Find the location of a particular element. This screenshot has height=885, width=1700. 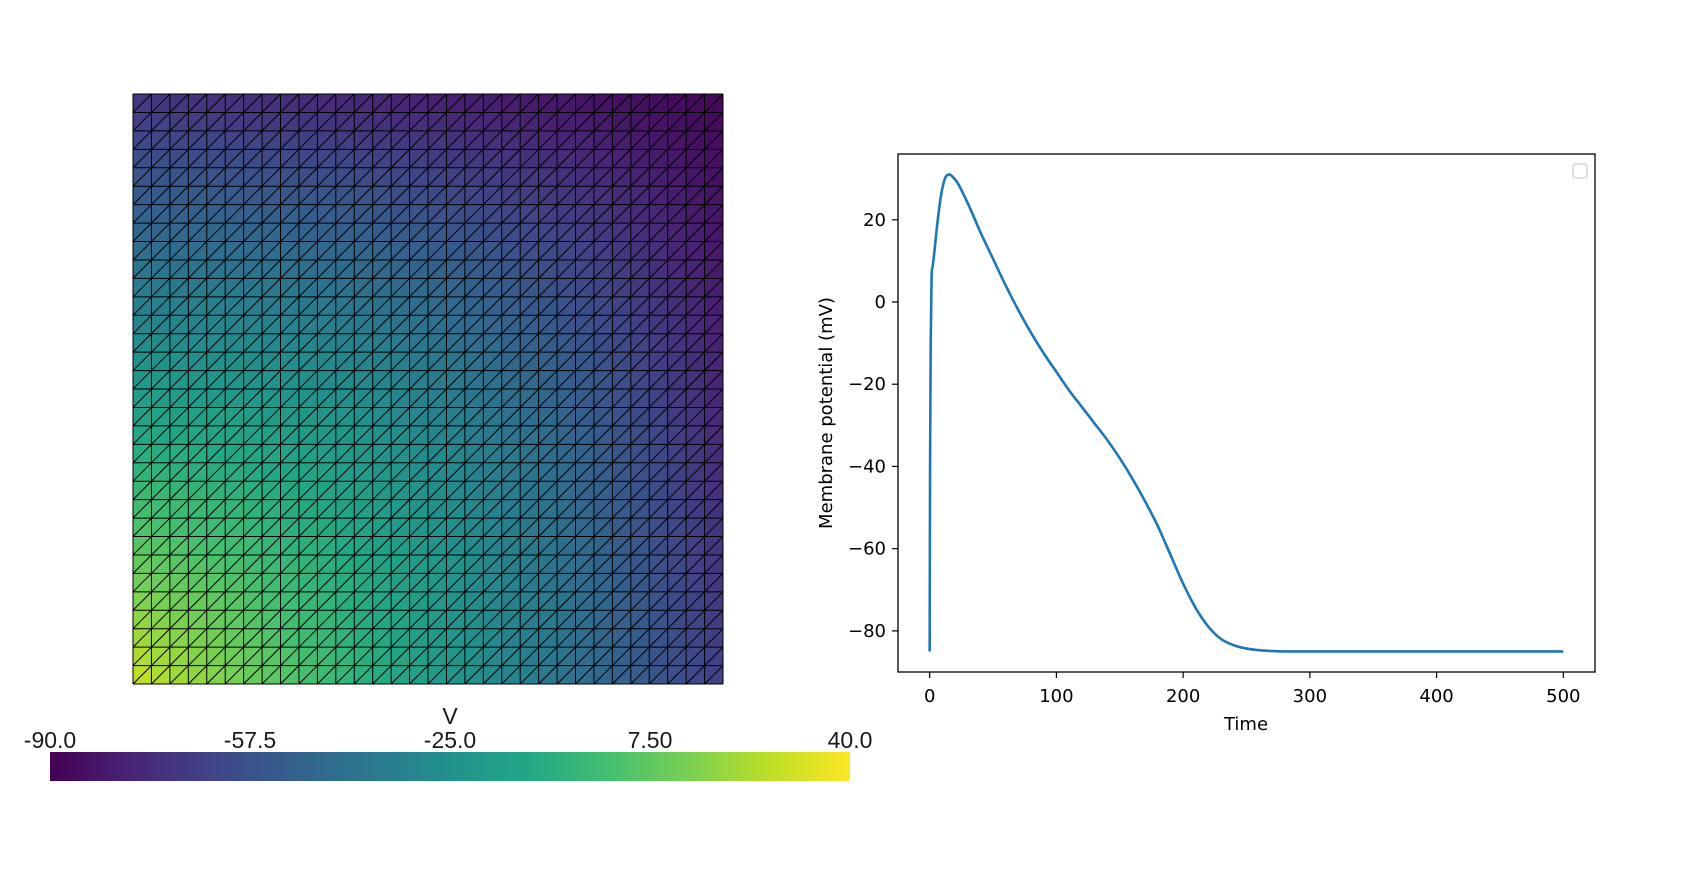

colorbar-tick-label: -25.0 is located at coordinates (450, 740).